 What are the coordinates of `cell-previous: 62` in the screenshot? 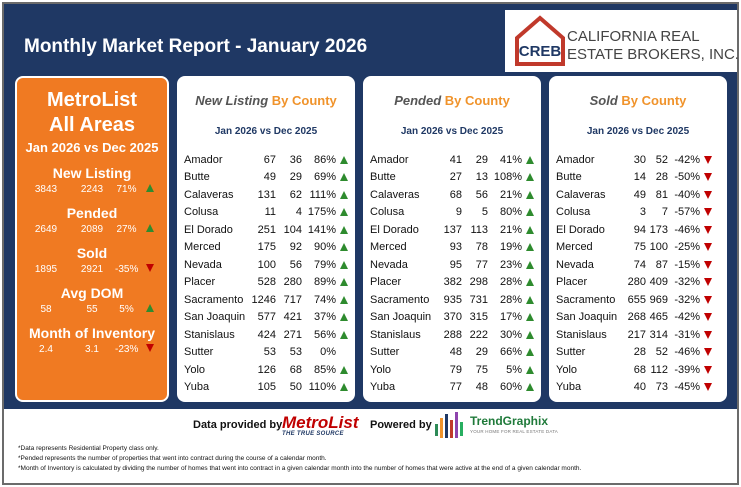 It's located at (295, 194).